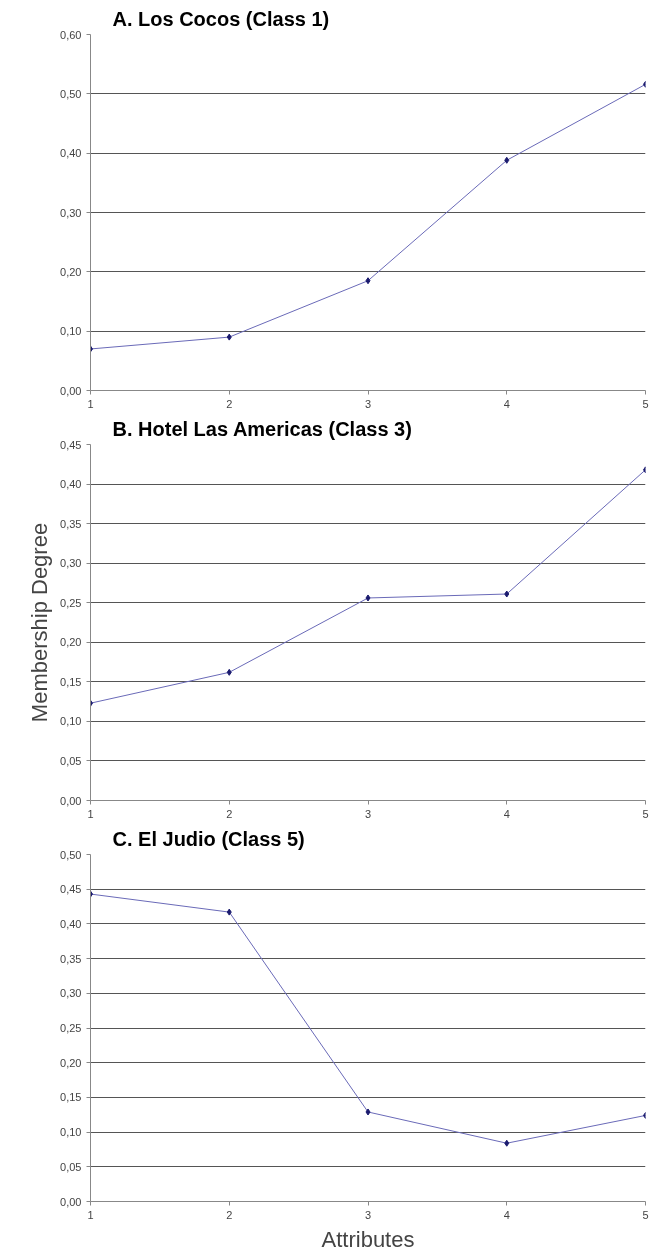  What do you see at coordinates (262, 428) in the screenshot?
I see `chart-title: B. Hotel Las Americas (Class 3)` at bounding box center [262, 428].